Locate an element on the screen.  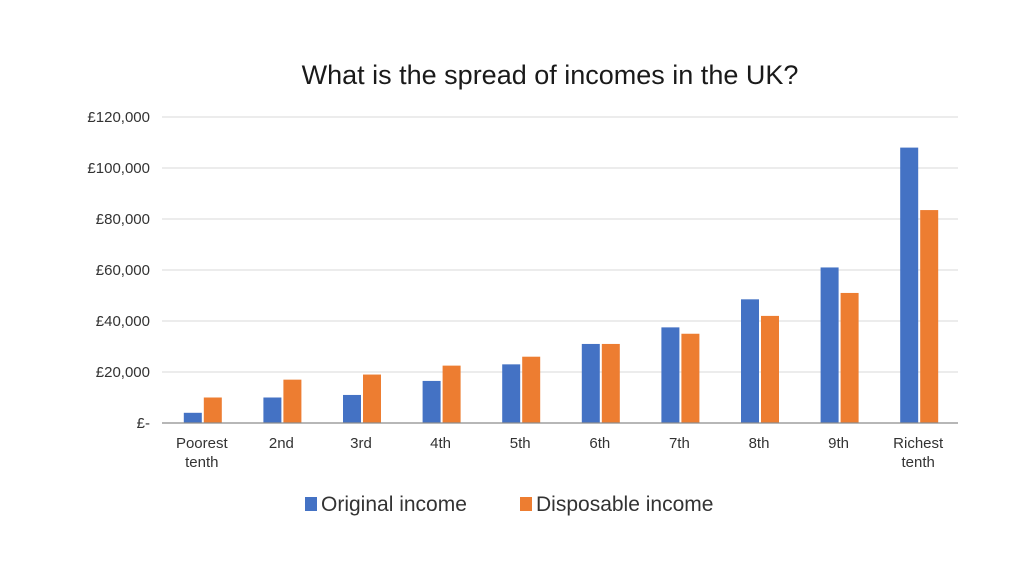
y-tick-label: £120,000 is located at coordinates (118, 117).